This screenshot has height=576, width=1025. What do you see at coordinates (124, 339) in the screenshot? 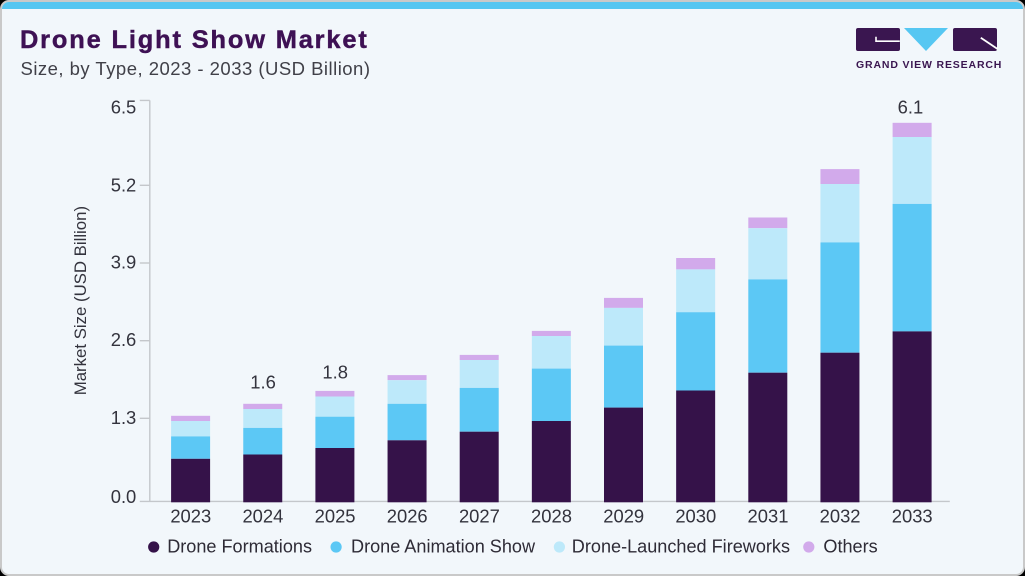
I see `svg-text: 2.6` at bounding box center [124, 339].